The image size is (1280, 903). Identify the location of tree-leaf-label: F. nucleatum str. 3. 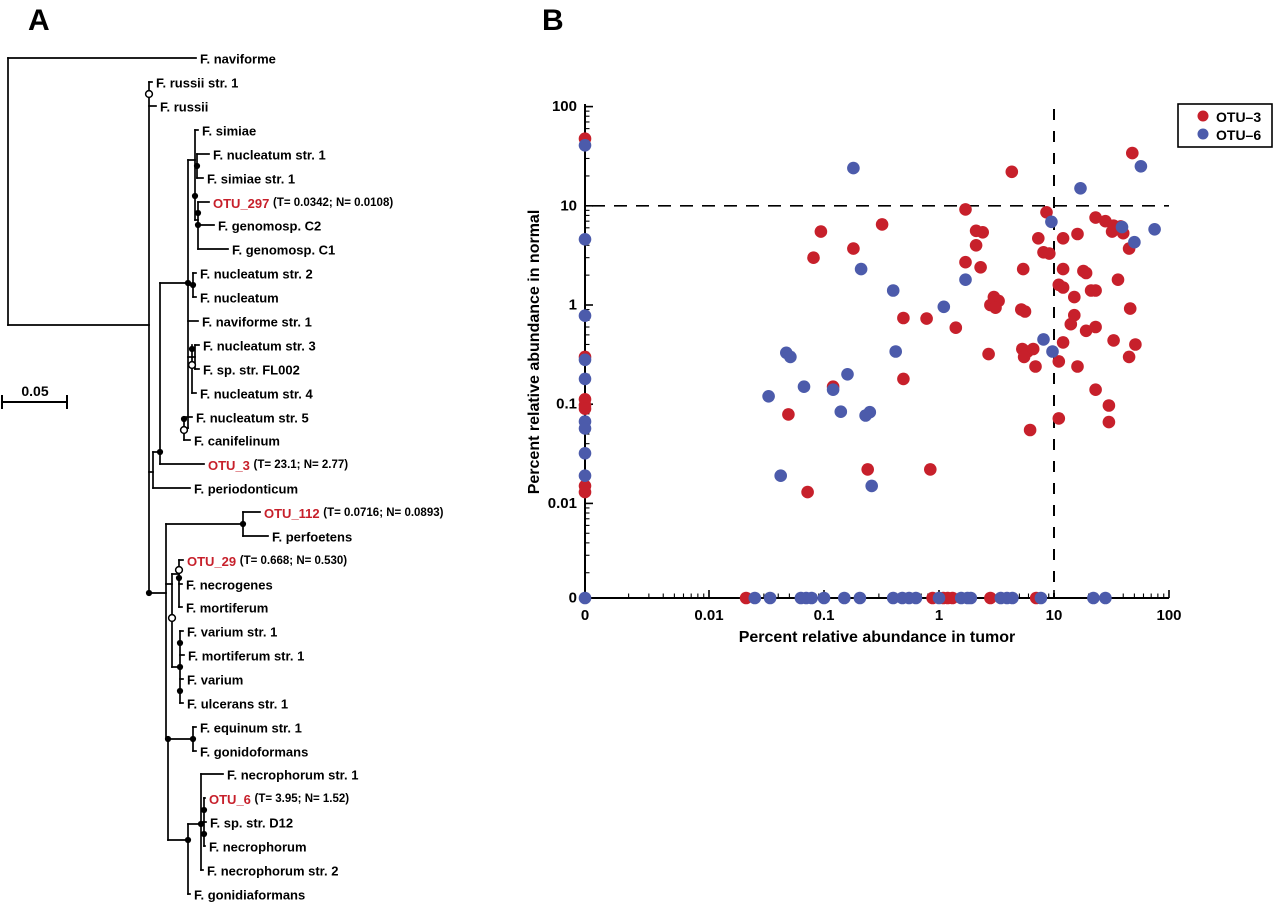
(259, 346).